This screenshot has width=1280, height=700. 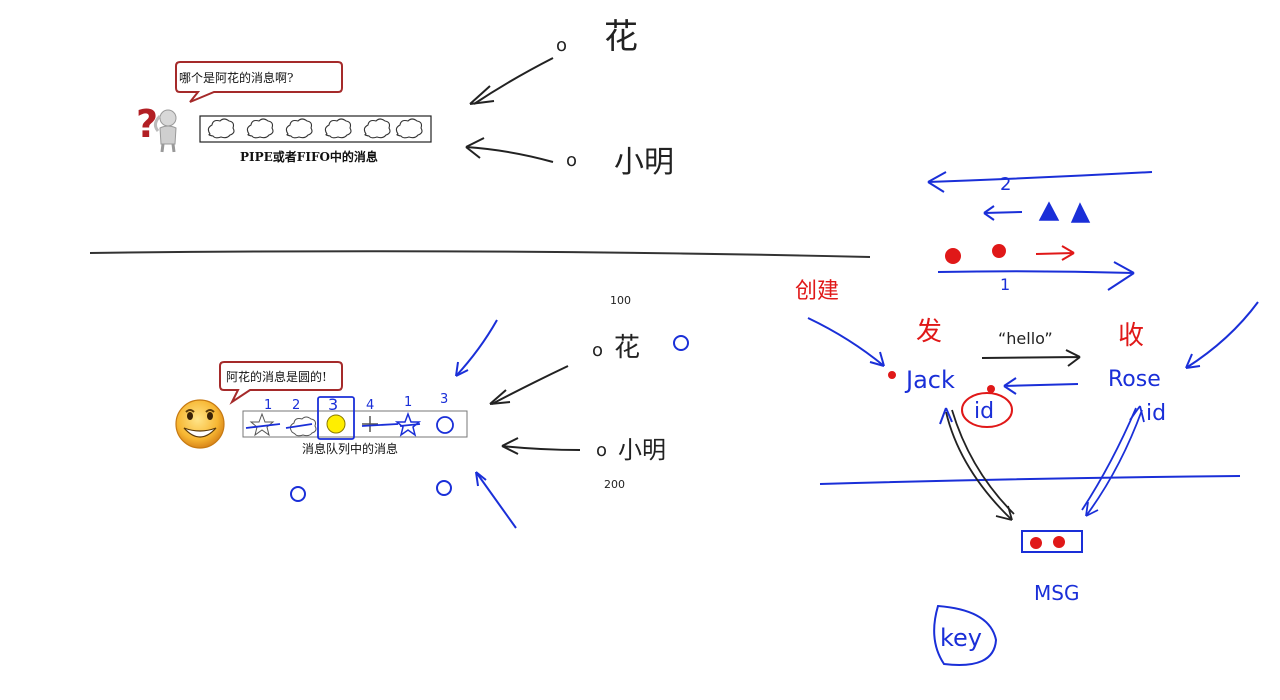 What do you see at coordinates (601, 450) in the screenshot?
I see `bottom-sender2-marker: o` at bounding box center [601, 450].